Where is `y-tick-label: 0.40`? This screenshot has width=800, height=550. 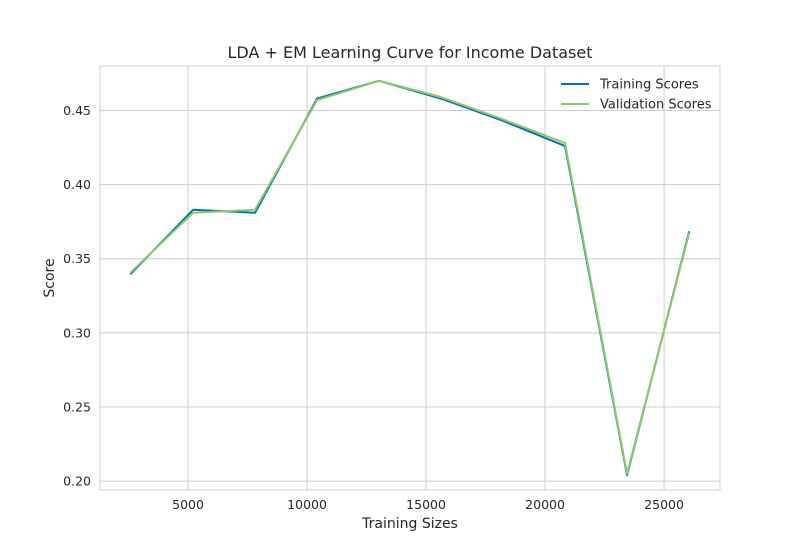 y-tick-label: 0.40 is located at coordinates (77, 184).